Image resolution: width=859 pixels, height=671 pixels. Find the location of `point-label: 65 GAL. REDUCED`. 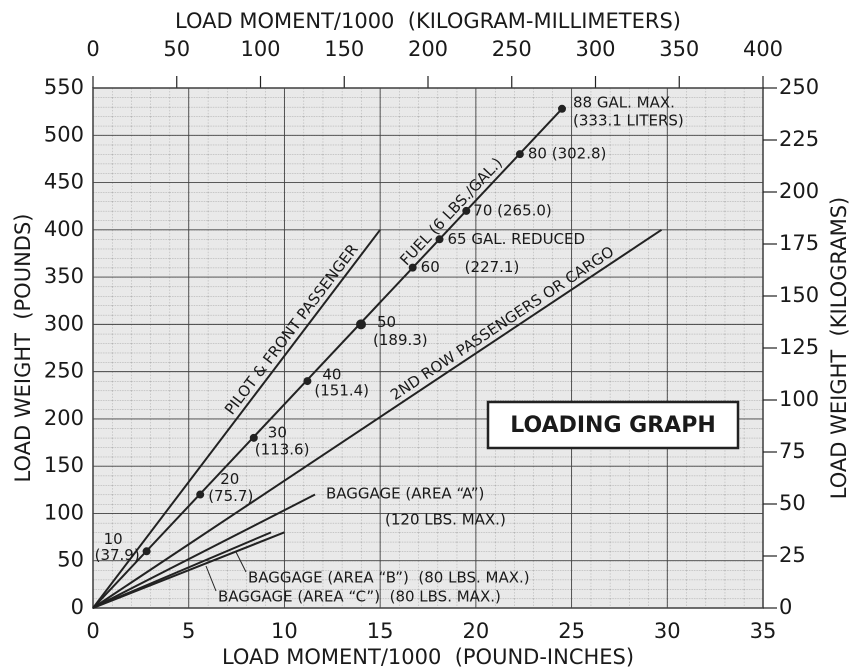

point-label: 65 GAL. REDUCED is located at coordinates (516, 239).